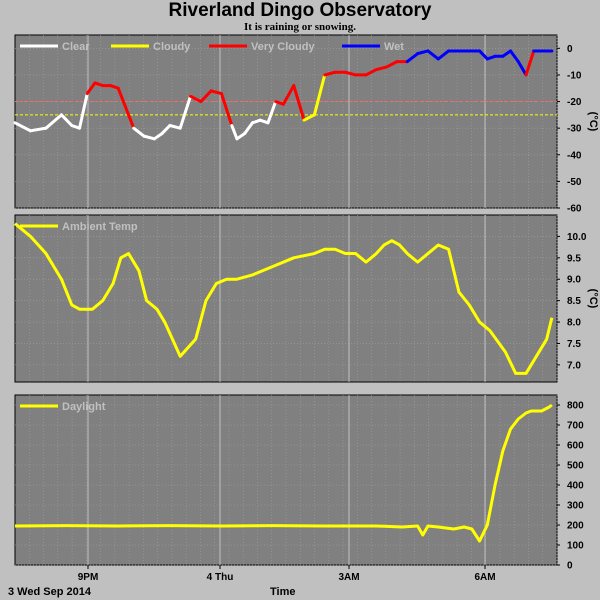  I want to click on y-tick-label: 600, so click(575, 446).